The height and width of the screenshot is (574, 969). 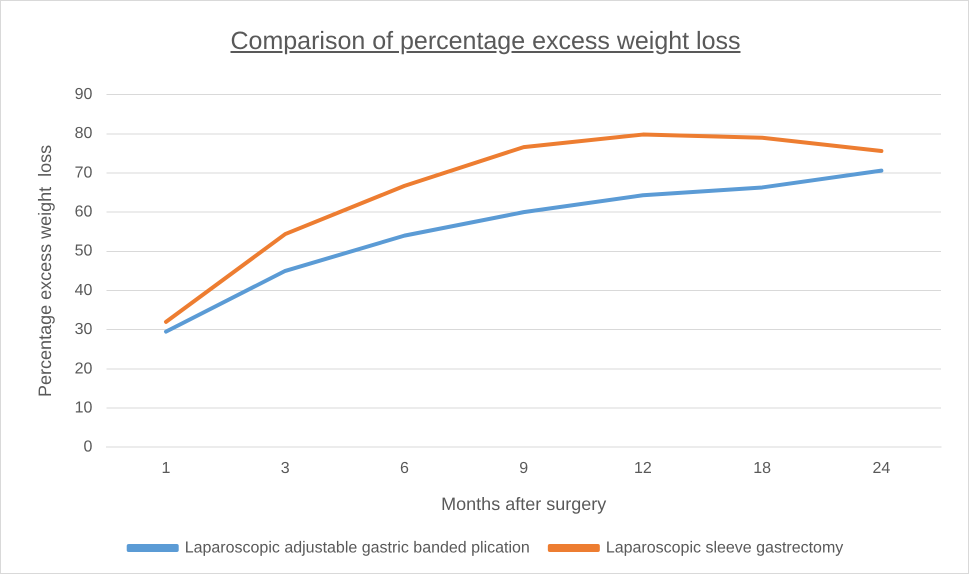 I want to click on y-tick-label: 0, so click(x=87, y=447).